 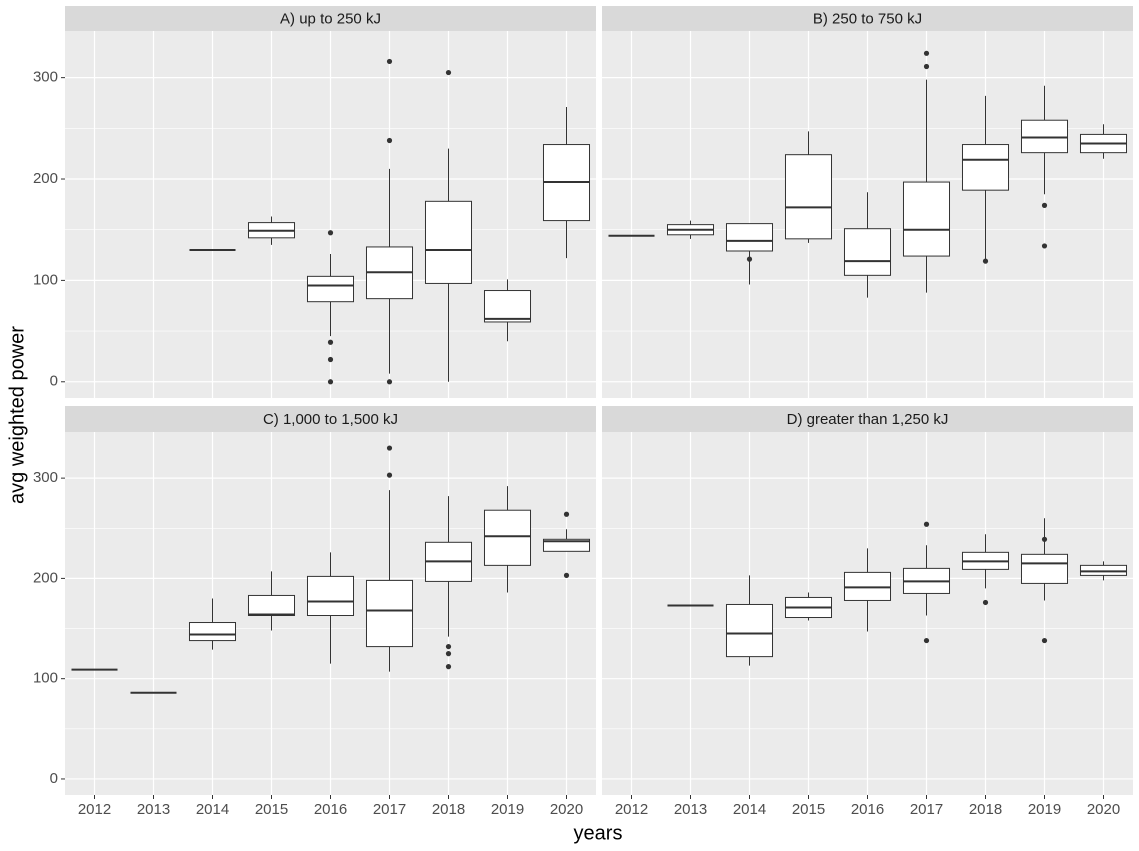 I want to click on strip-title: D) greater than 1,250 kJ, so click(x=868, y=419).